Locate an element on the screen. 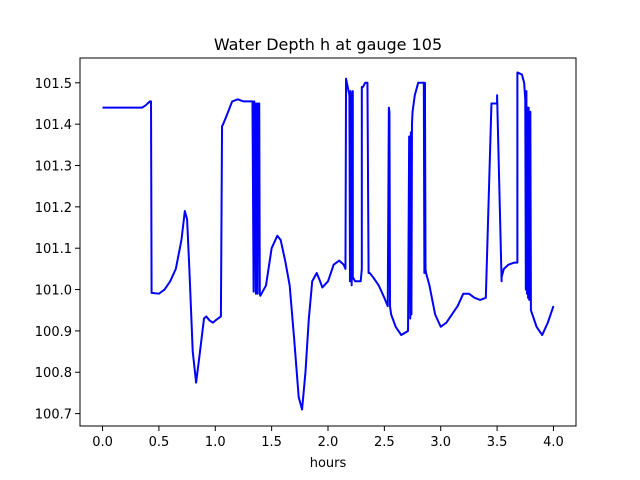  y-tick-label: 100.8 is located at coordinates (53, 373).